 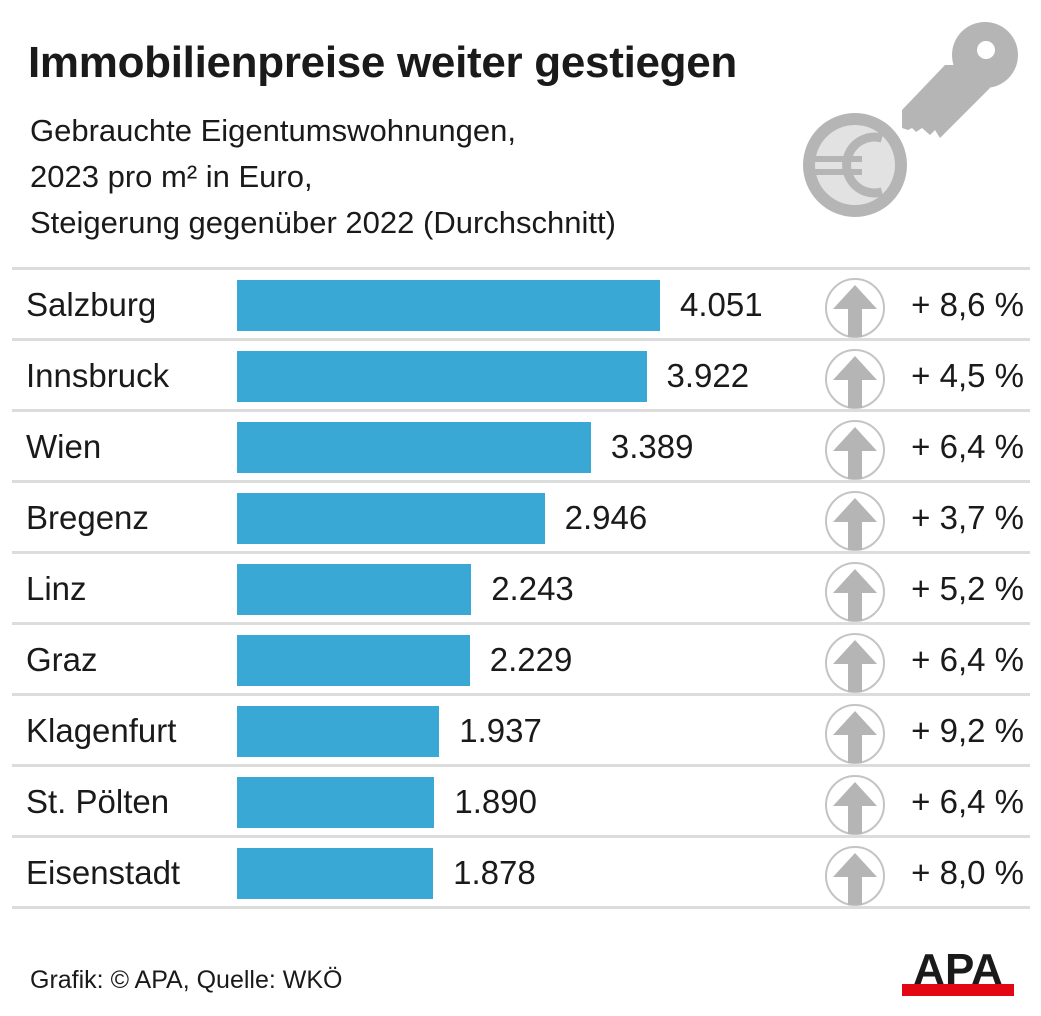 I want to click on subtitle-line: Gebrauchte Eigentumswohnungen,, so click(x=273, y=130).